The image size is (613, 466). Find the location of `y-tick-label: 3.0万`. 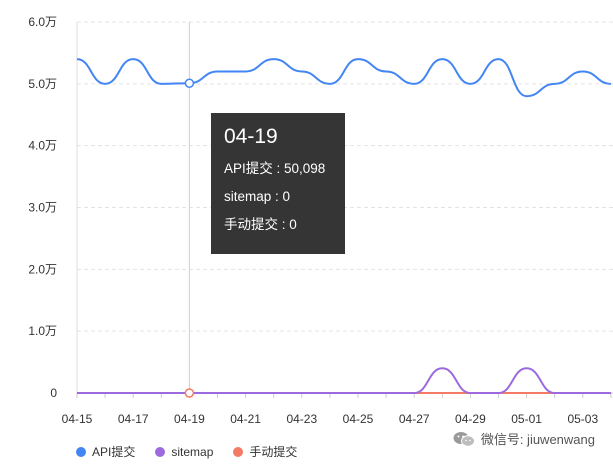

y-tick-label: 3.0万 is located at coordinates (42, 208).